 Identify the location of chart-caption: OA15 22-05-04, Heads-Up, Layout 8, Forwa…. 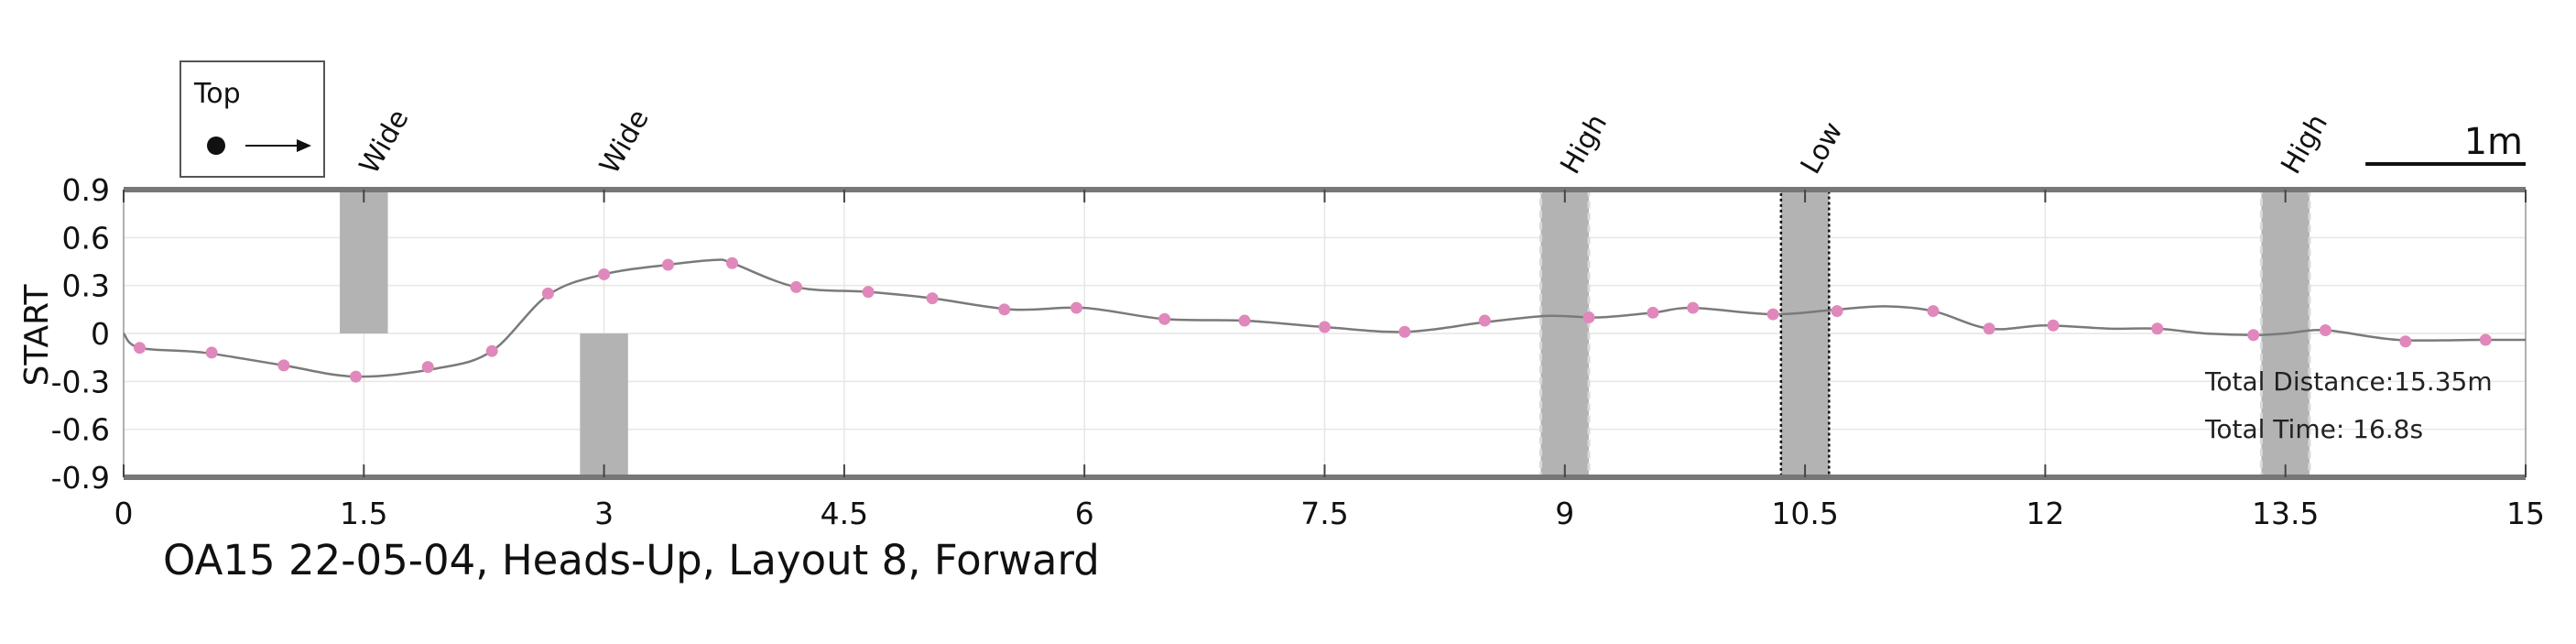
(631, 560).